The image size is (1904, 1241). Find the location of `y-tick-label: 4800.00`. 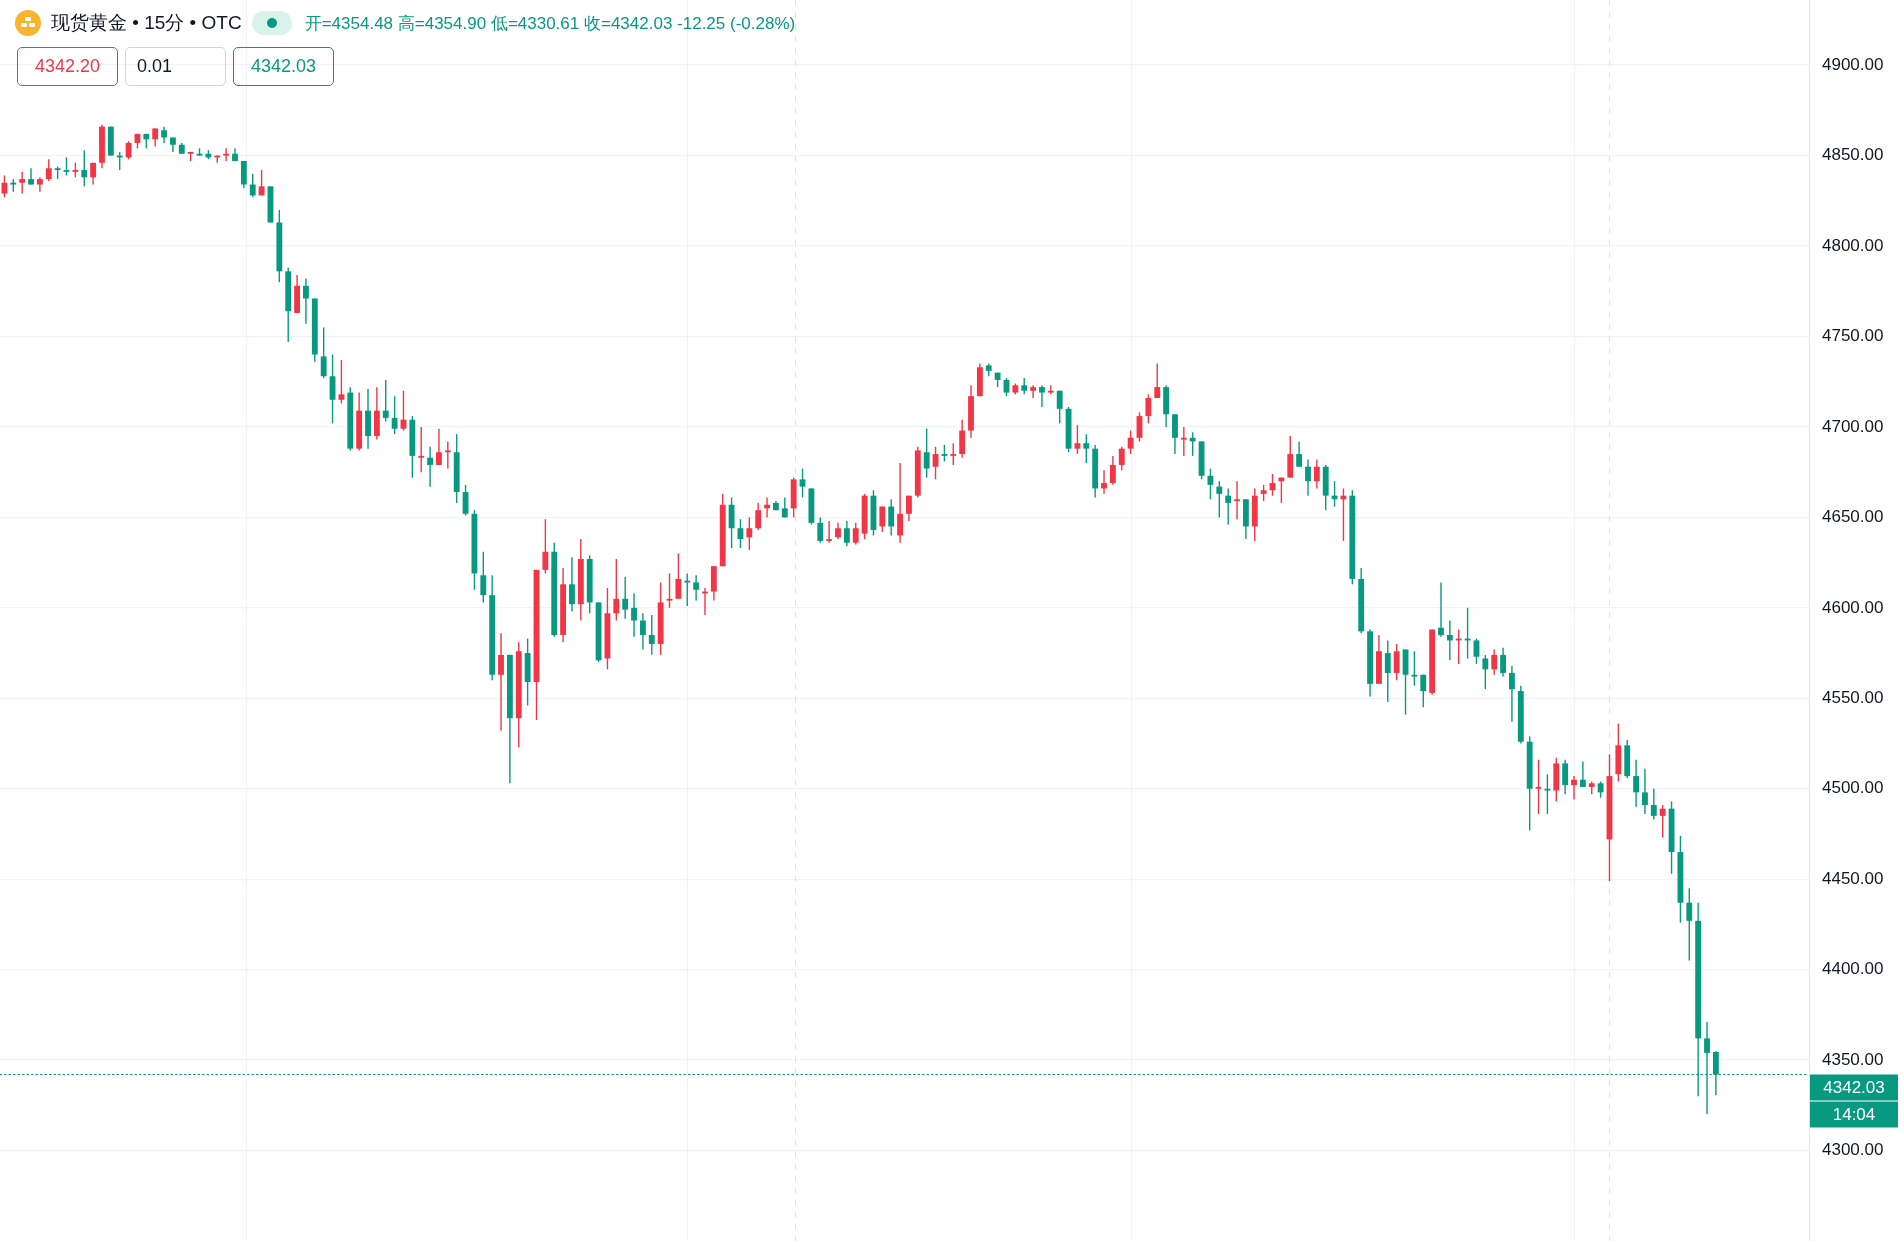

y-tick-label: 4800.00 is located at coordinates (1853, 245).